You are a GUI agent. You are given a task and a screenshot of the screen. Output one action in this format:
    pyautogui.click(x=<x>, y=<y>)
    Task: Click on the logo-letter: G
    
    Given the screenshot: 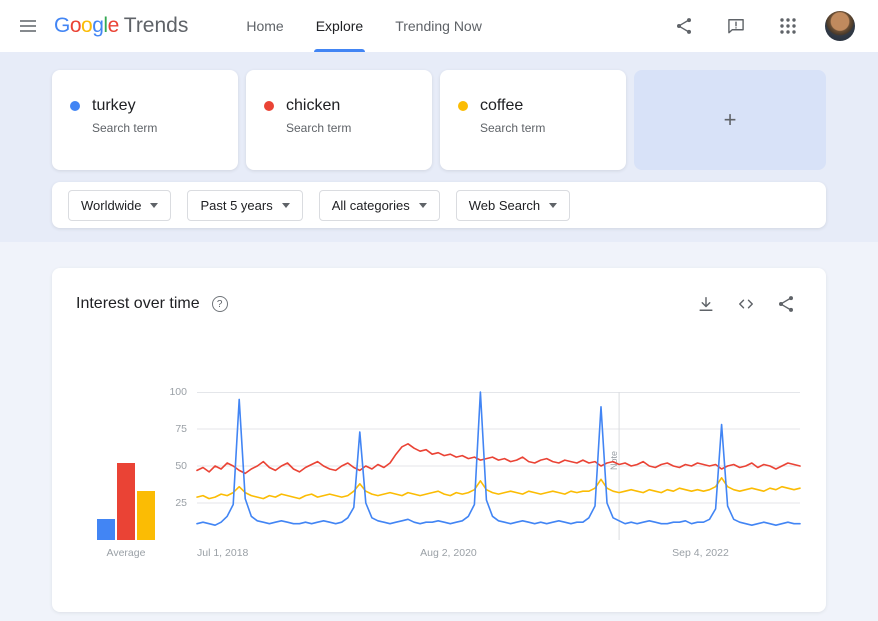 What is the action you would take?
    pyautogui.click(x=62, y=25)
    